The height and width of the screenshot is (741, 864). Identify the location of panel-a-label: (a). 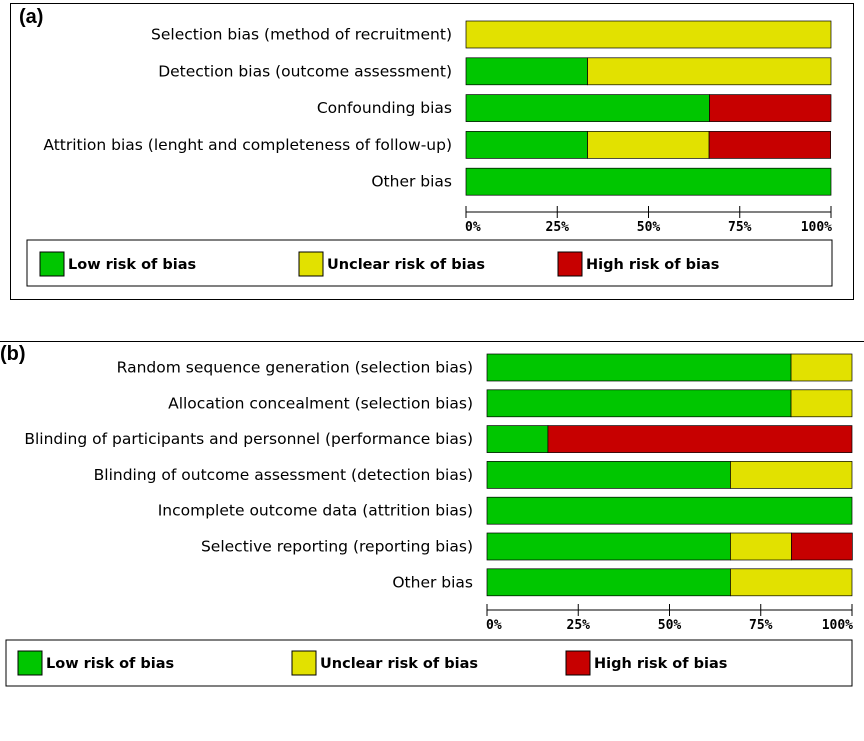
(31, 17).